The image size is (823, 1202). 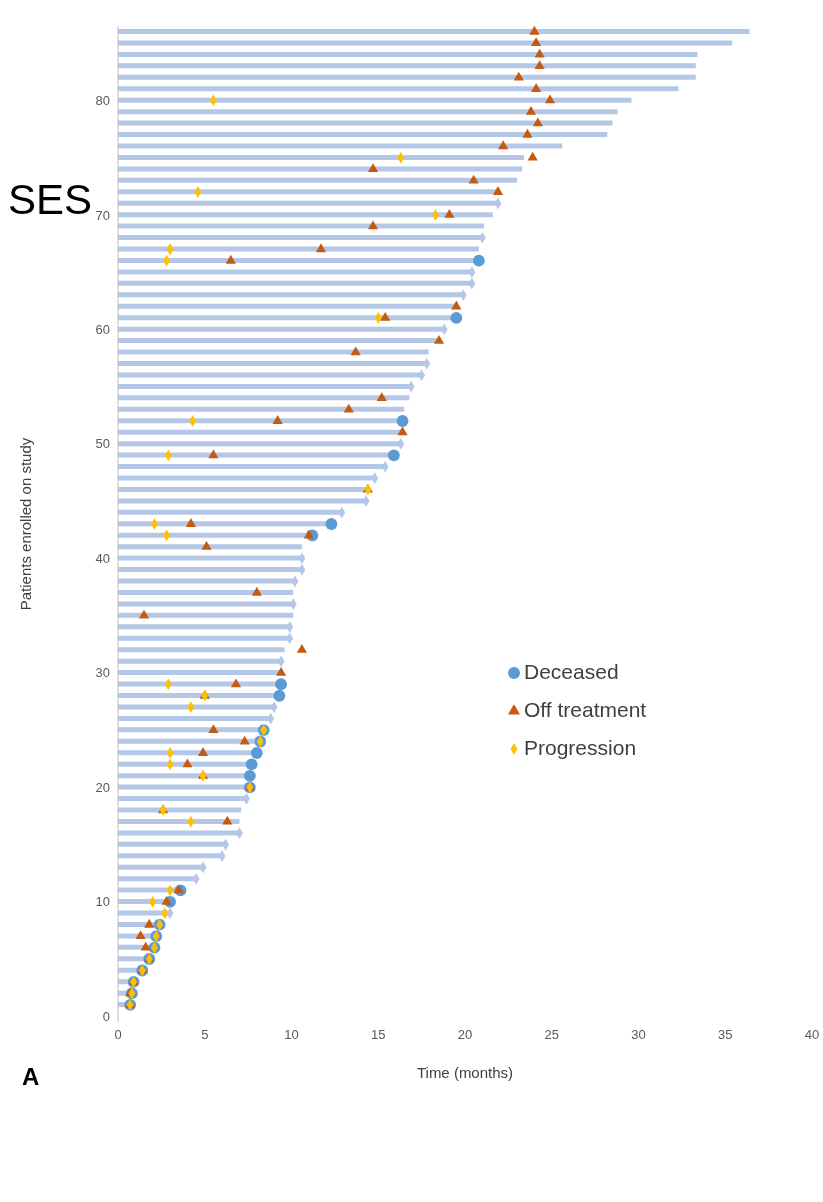 I want to click on legend-label: Off treatment, so click(x=585, y=709).